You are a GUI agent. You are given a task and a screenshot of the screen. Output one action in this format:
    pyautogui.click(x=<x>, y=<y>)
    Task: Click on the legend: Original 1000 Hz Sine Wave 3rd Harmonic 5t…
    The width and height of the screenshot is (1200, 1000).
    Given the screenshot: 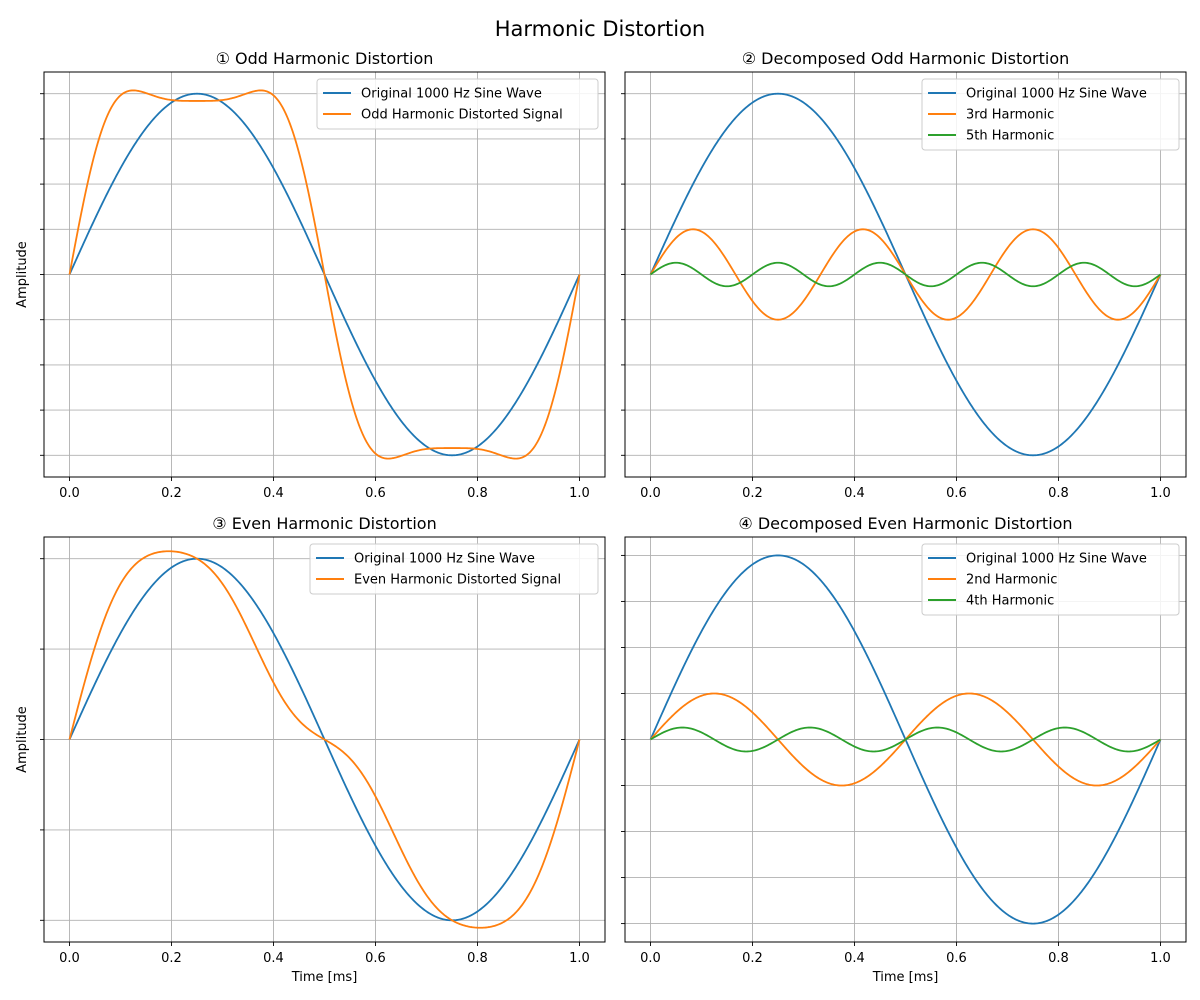 What is the action you would take?
    pyautogui.click(x=1050, y=114)
    